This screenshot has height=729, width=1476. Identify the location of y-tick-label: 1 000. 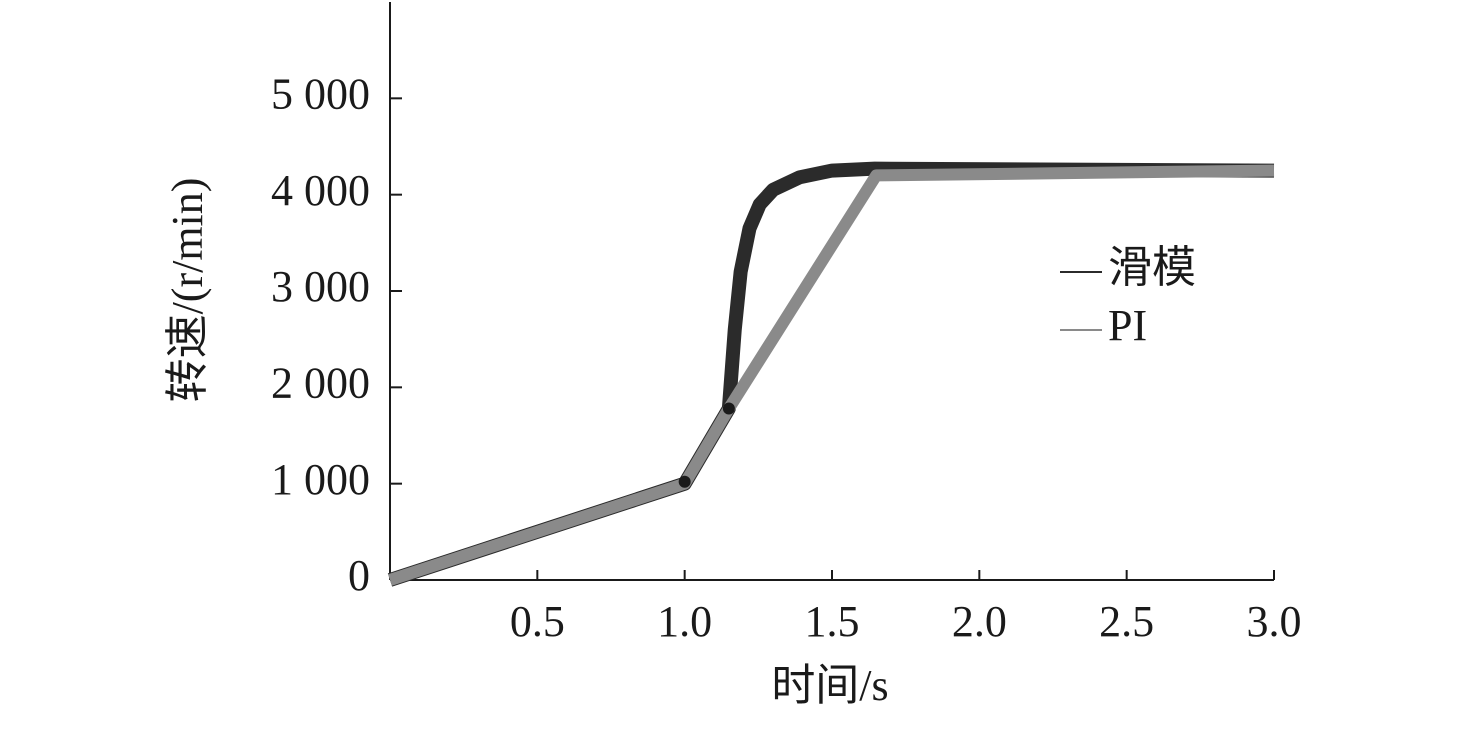
(320, 479).